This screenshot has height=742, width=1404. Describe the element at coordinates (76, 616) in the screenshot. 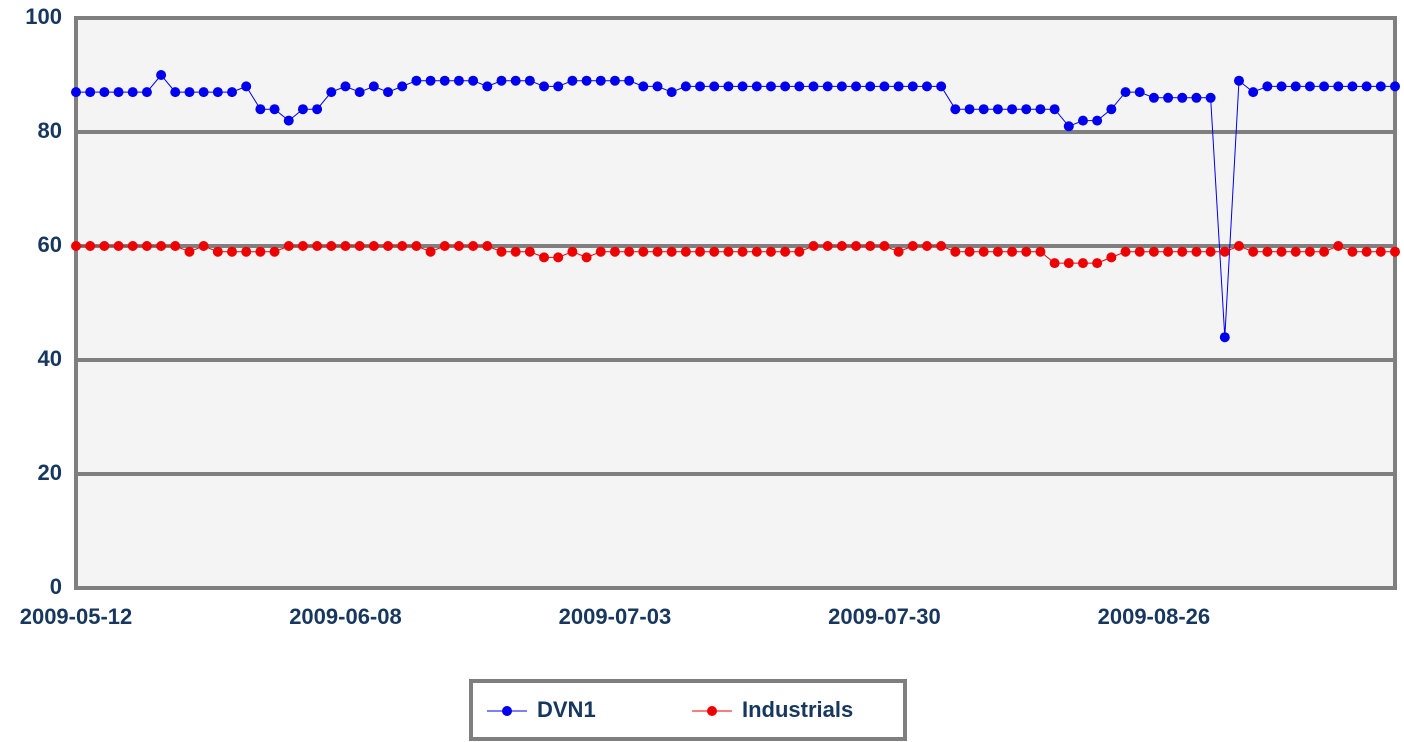

I see `x-tick-label: 2009-05-12` at that location.